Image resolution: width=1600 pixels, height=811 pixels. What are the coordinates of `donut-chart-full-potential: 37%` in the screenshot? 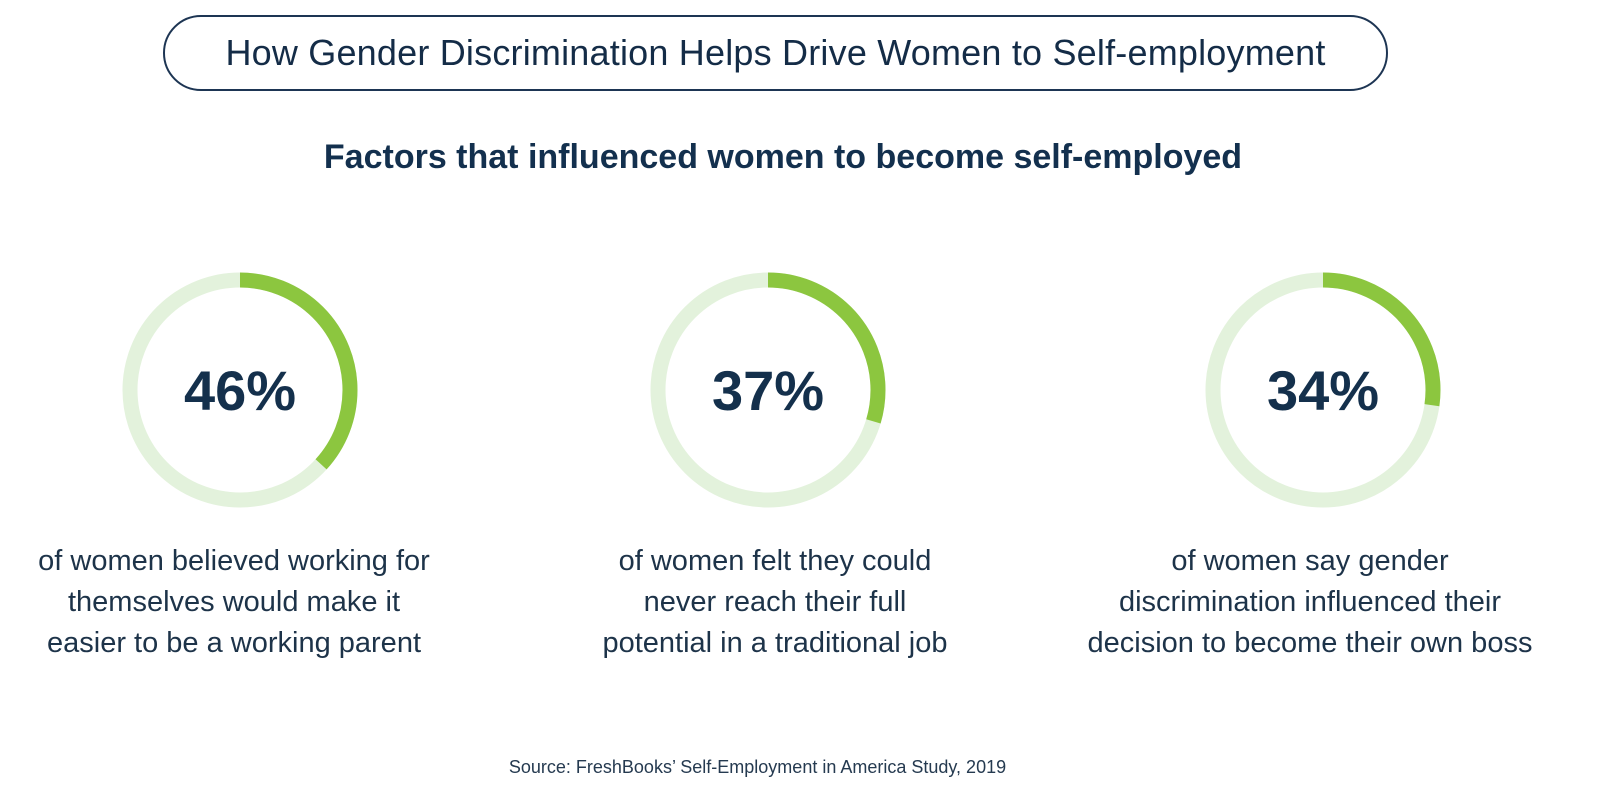 It's located at (768, 390).